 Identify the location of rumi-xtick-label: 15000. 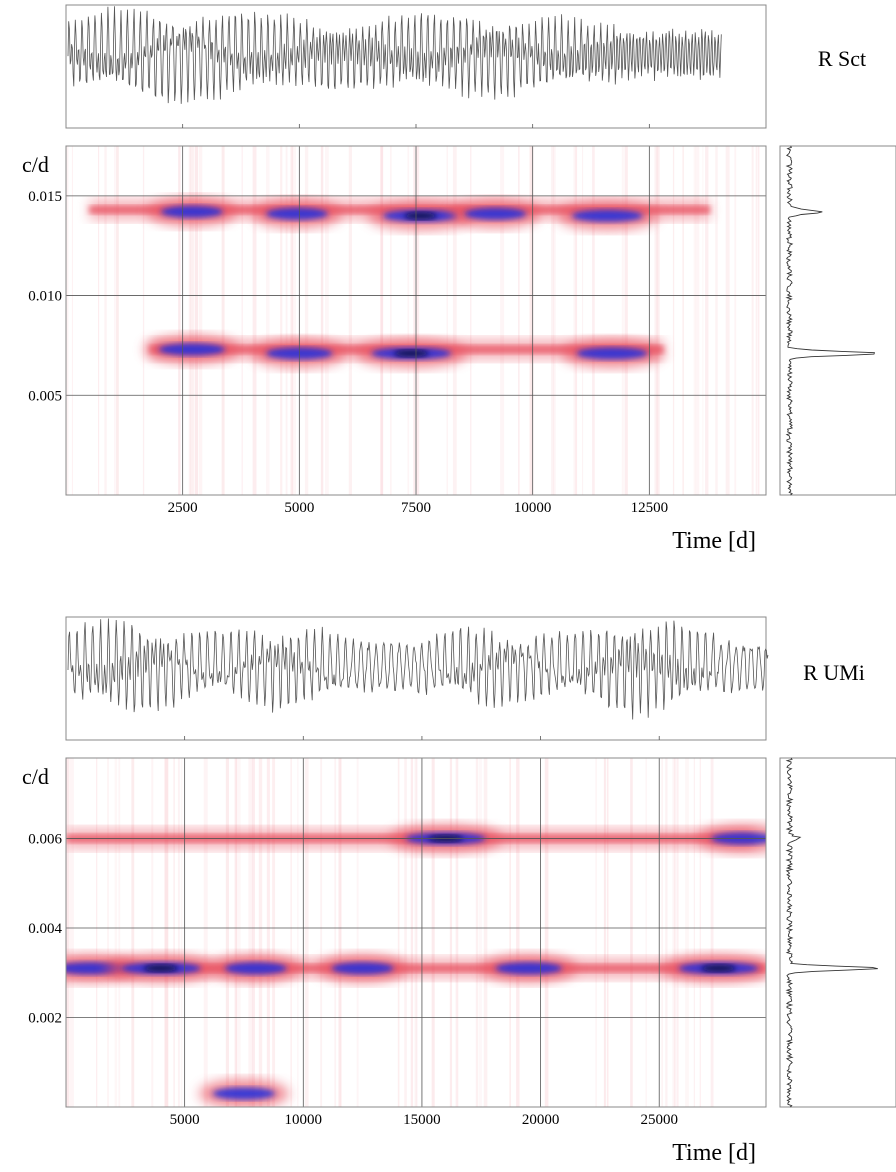
(422, 1120).